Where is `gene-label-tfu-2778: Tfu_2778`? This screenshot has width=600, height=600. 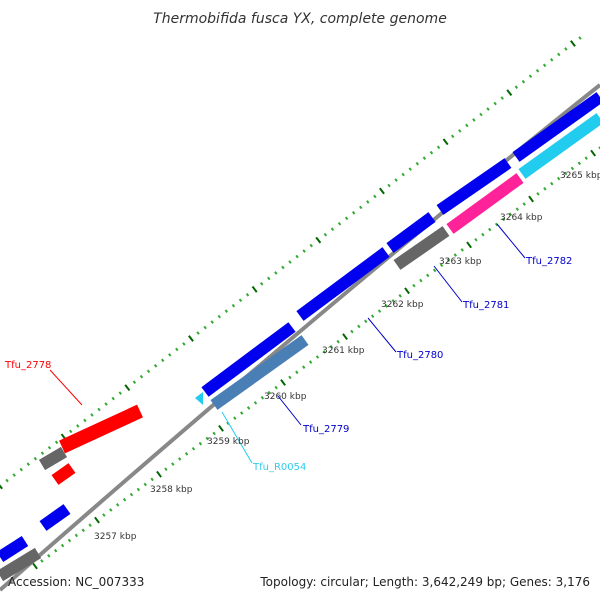 gene-label-tfu-2778: Tfu_2778 is located at coordinates (27, 365).